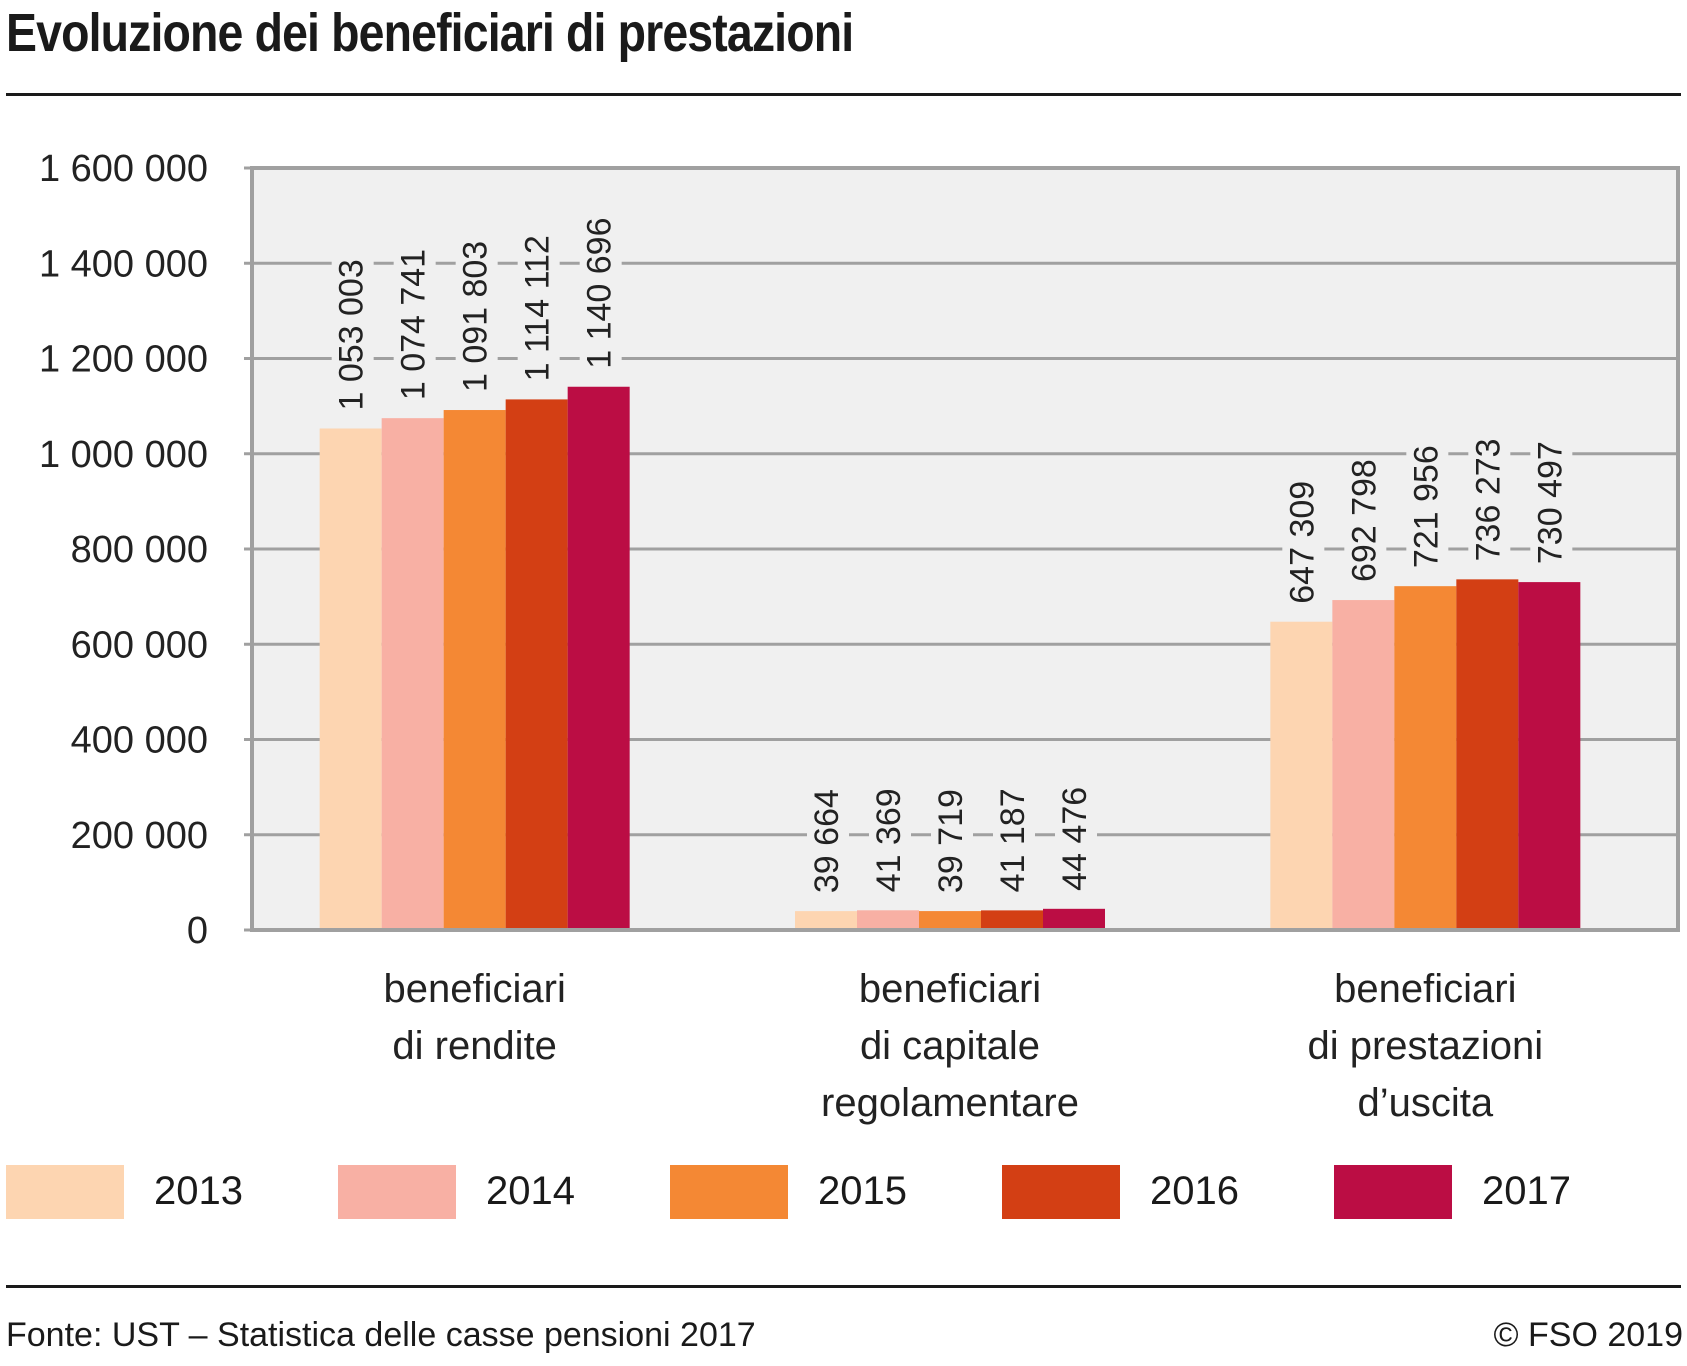  What do you see at coordinates (1302, 542) in the screenshot?
I see `data-label: 647 309` at bounding box center [1302, 542].